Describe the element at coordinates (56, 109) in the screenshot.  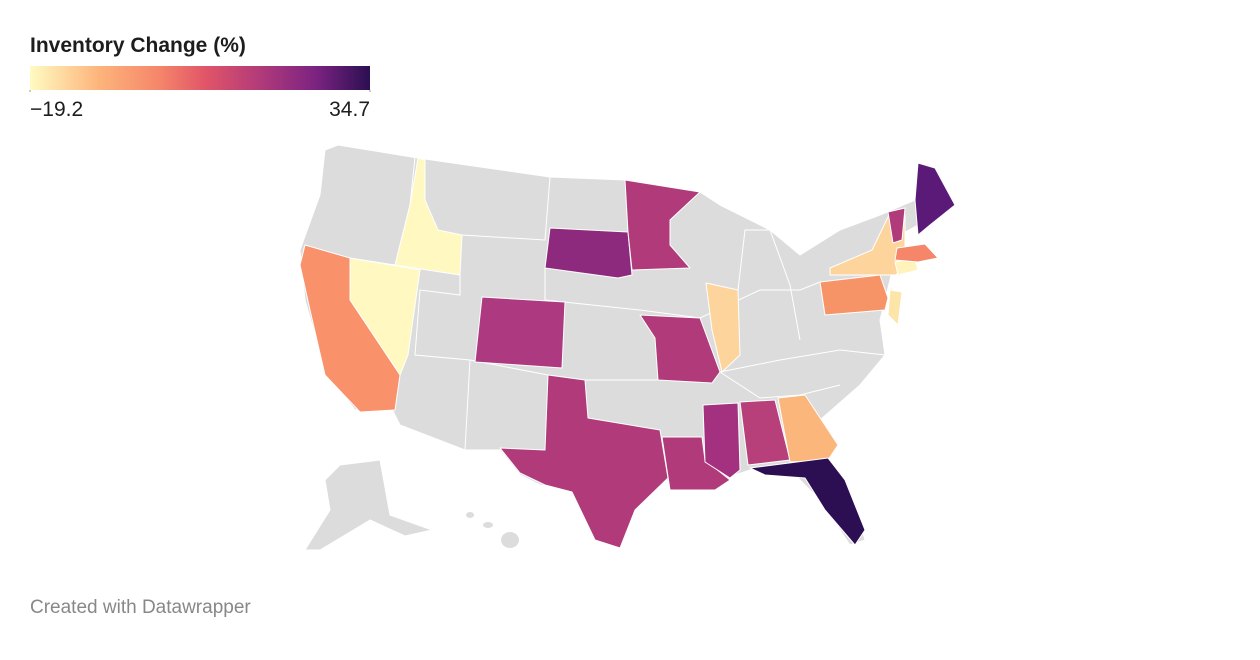
I see `legend-tick-label: −19.2` at that location.